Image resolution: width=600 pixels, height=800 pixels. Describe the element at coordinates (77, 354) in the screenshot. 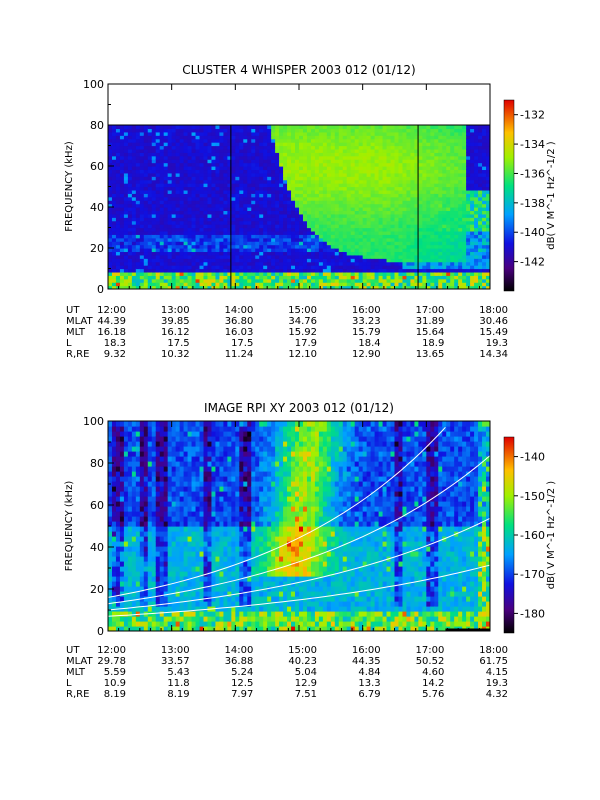

I see `ephemeris-row-label: R,RE` at that location.